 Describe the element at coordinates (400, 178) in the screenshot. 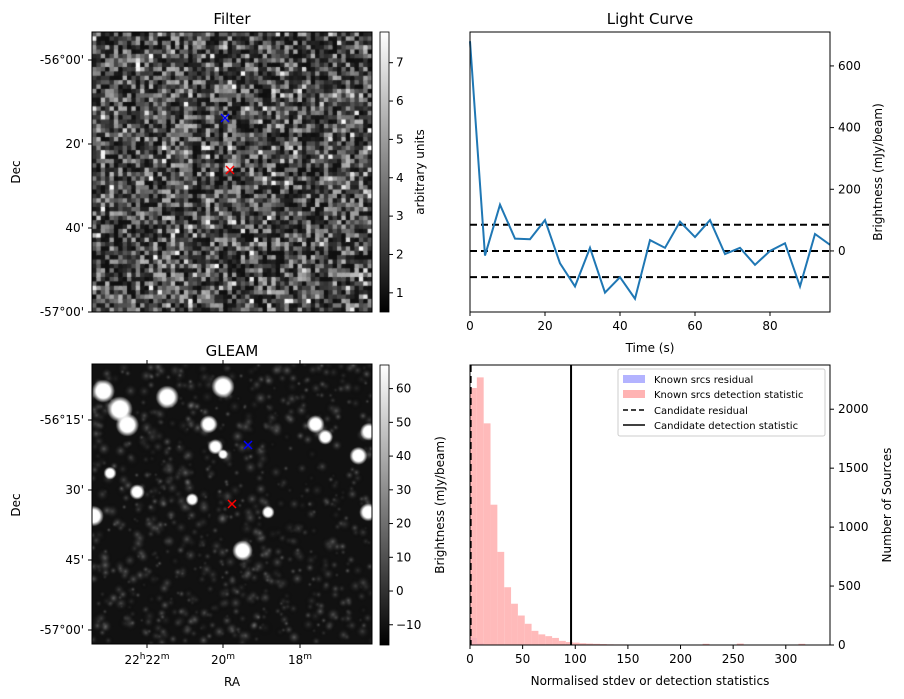

I see `colorbar-tick-label: 4` at that location.